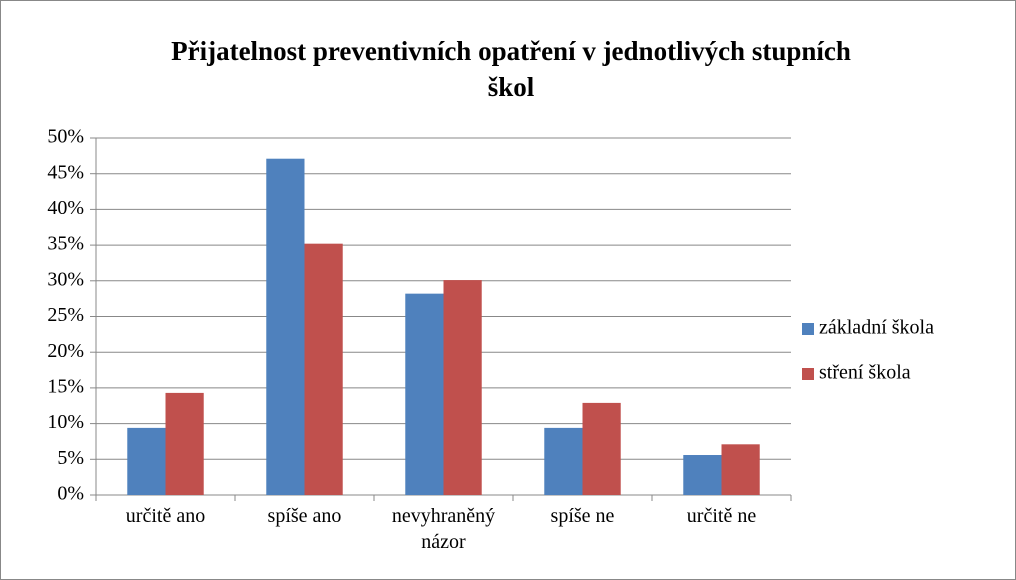 Image resolution: width=1016 pixels, height=580 pixels. What do you see at coordinates (65, 422) in the screenshot?
I see `y-tick-label: 10%` at bounding box center [65, 422].